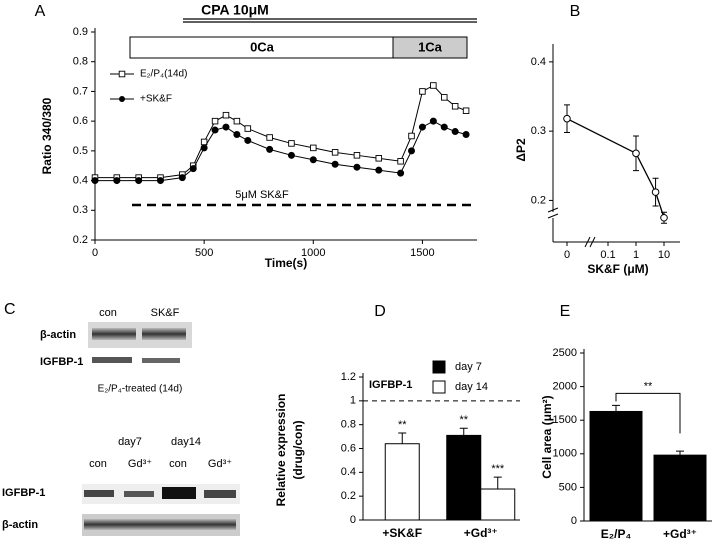 This screenshot has width=720, height=550. I want to click on y-tick-label: 0, so click(353, 520).